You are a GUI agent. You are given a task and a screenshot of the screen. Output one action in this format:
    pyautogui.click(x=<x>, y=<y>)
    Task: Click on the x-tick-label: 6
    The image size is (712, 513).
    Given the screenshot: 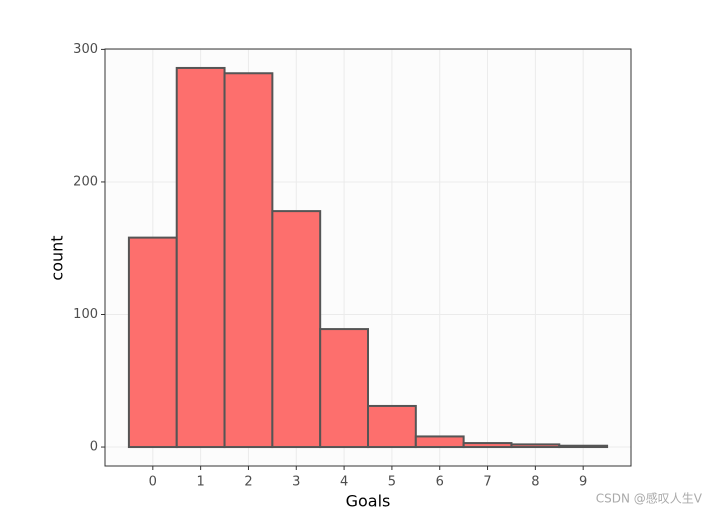 What is the action you would take?
    pyautogui.click(x=440, y=482)
    